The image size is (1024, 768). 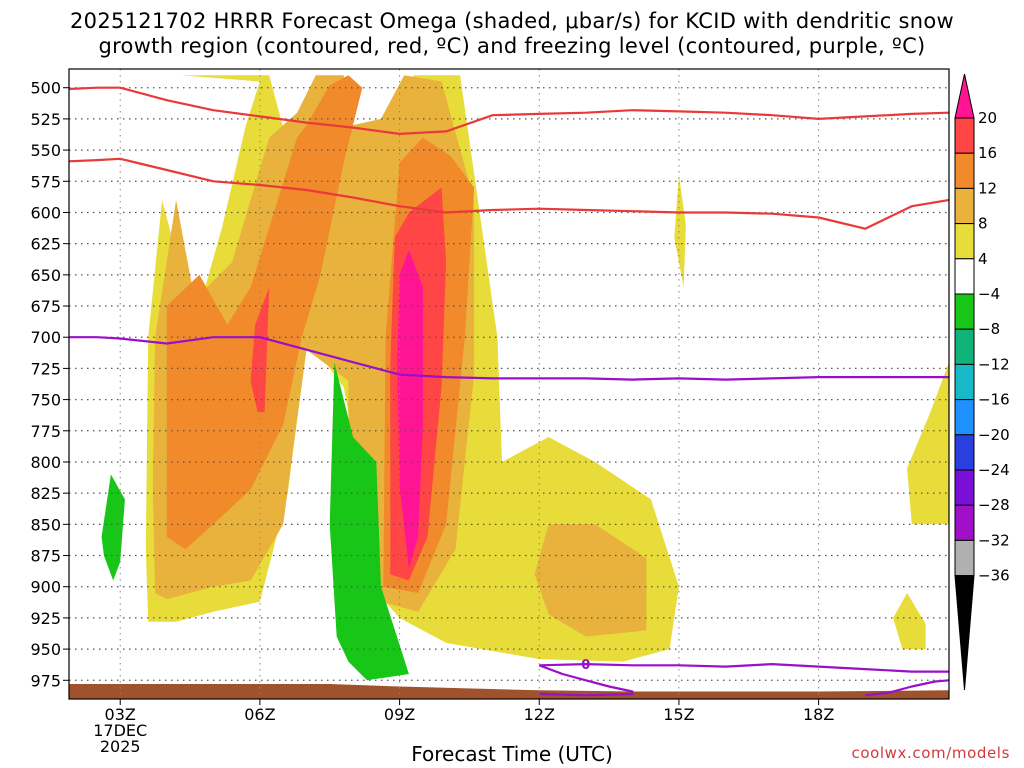 I want to click on shaded-region-omega-20-plus, so click(x=410, y=408).